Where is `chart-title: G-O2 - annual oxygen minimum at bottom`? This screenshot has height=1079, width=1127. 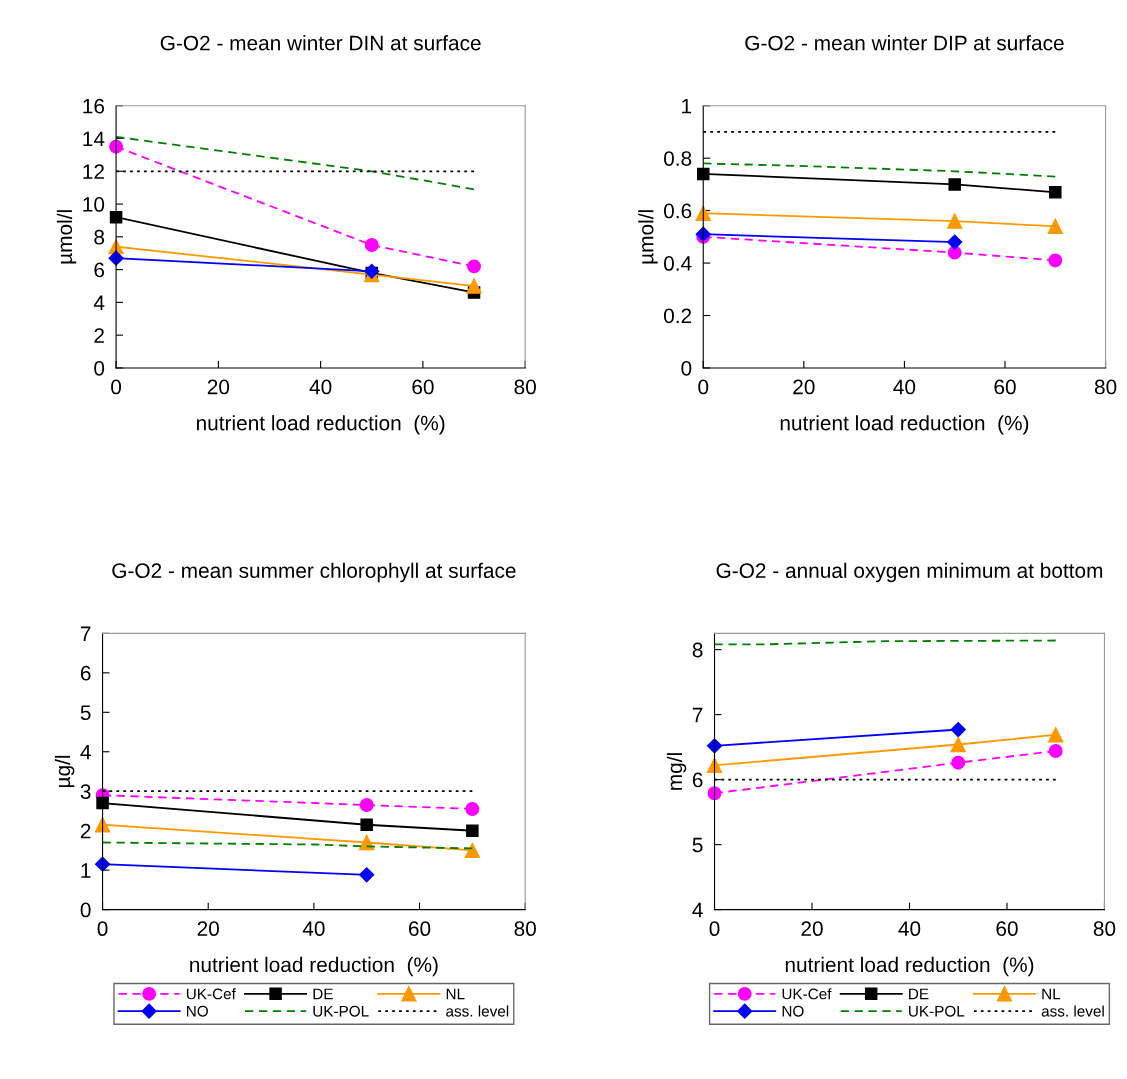
chart-title: G-O2 - annual oxygen minimum at bottom is located at coordinates (909, 572).